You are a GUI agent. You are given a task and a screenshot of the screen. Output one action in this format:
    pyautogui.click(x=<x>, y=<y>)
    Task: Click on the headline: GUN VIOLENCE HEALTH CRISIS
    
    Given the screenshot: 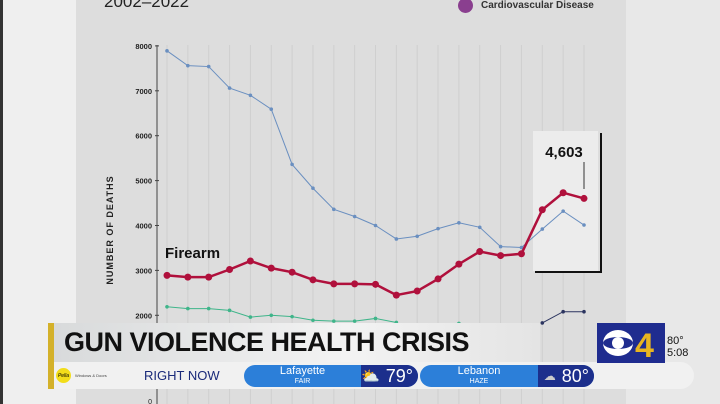 What is the action you would take?
    pyautogui.click(x=267, y=342)
    